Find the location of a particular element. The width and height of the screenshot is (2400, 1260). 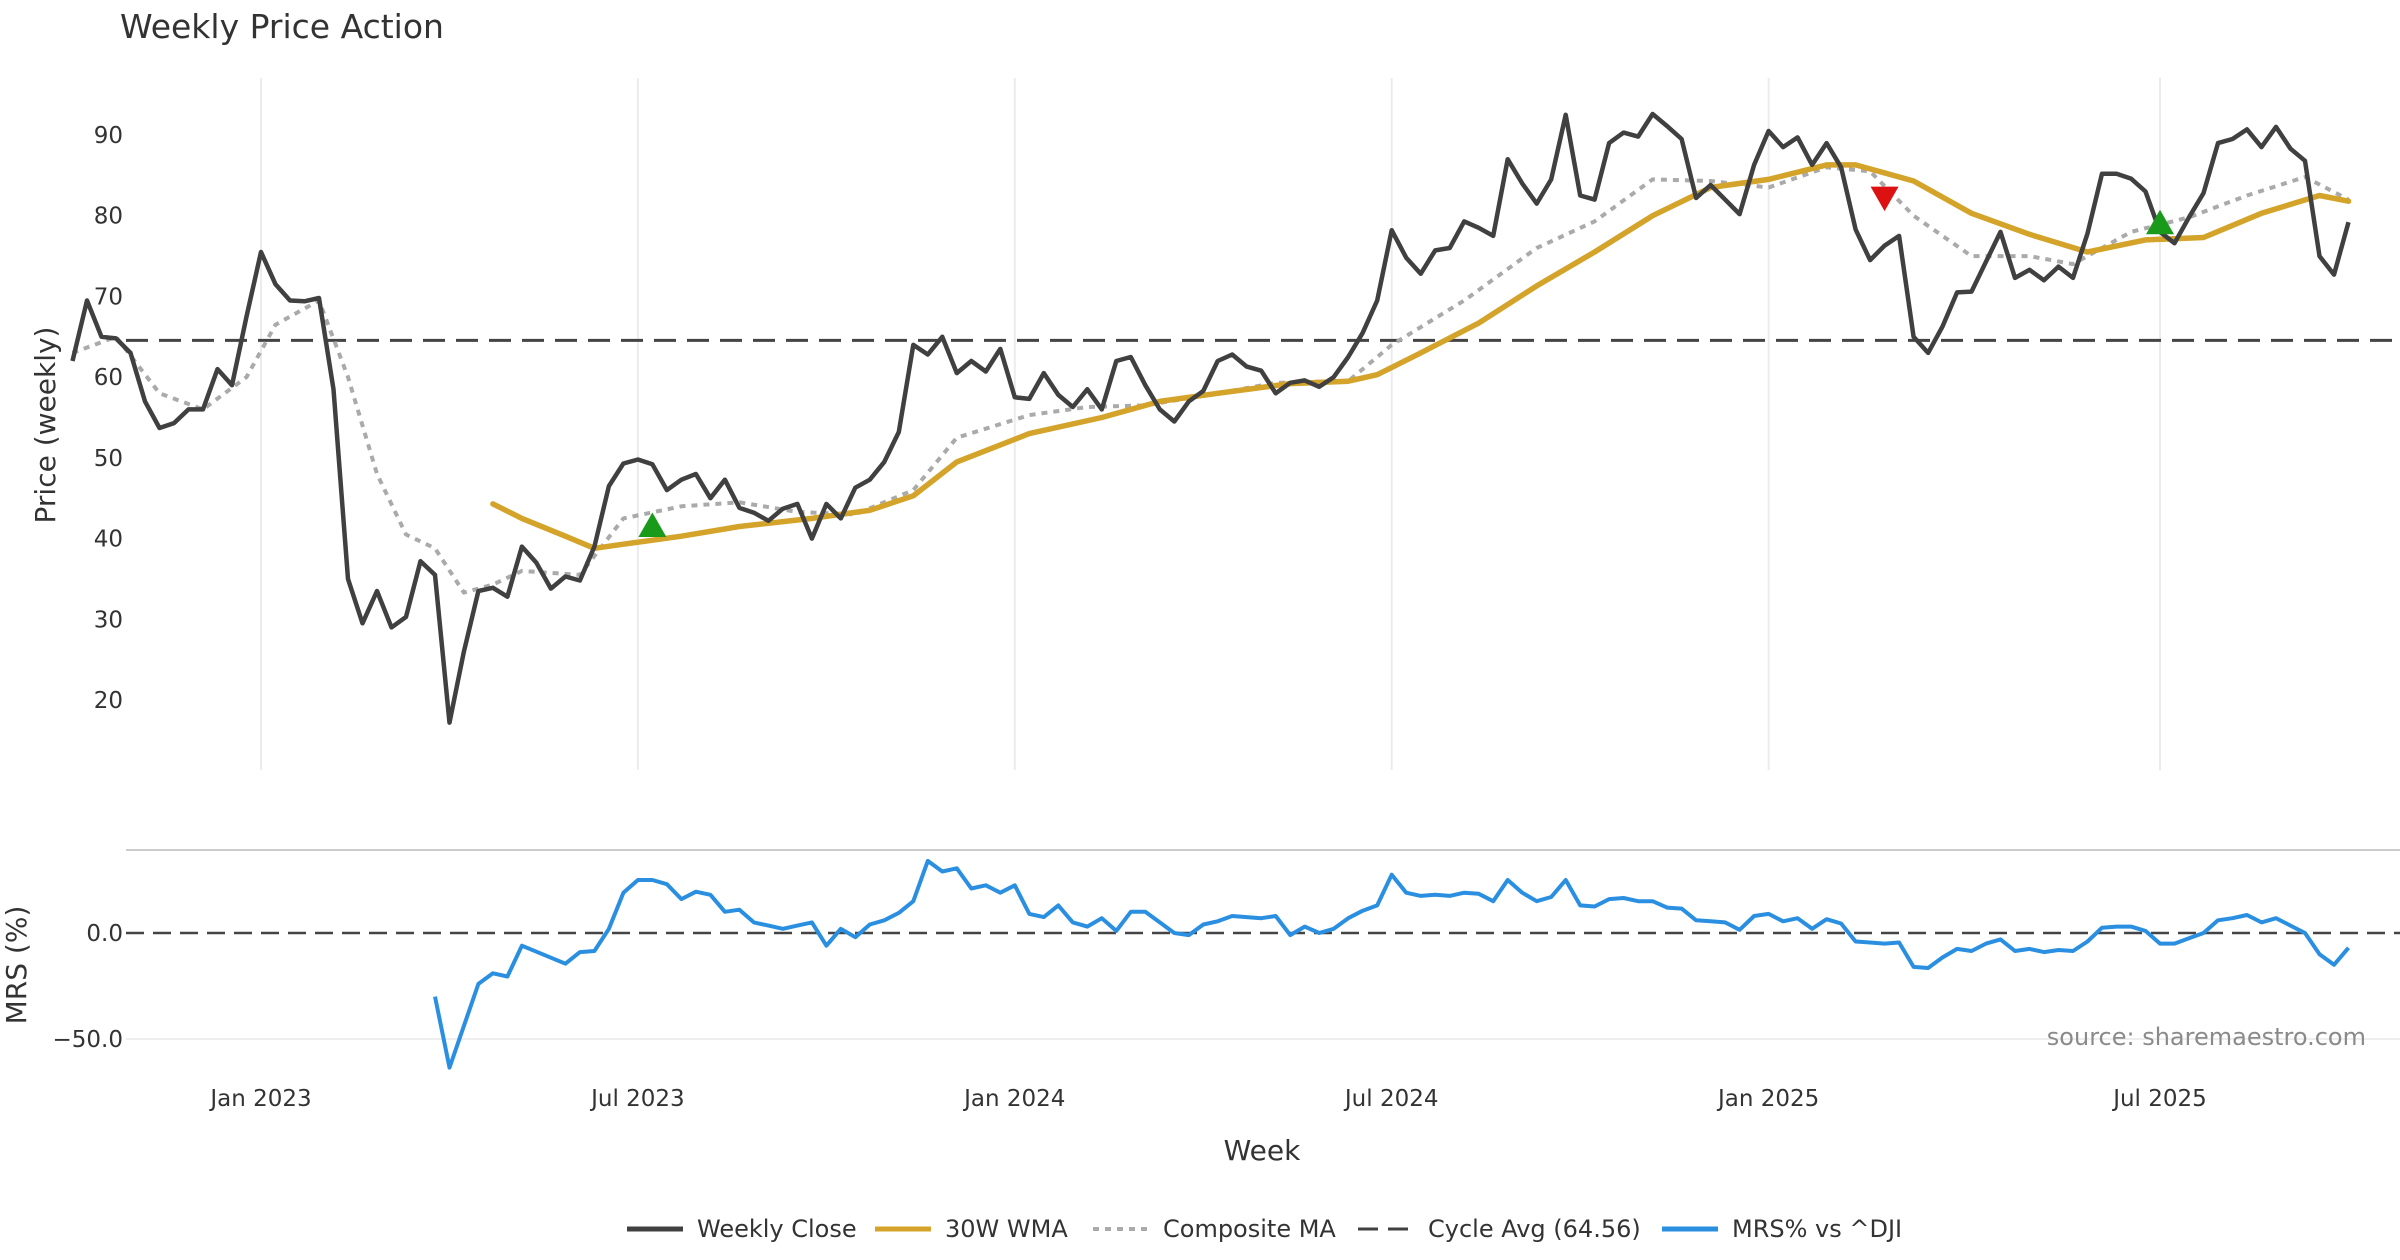

sell-signal-marker is located at coordinates (1884, 199).